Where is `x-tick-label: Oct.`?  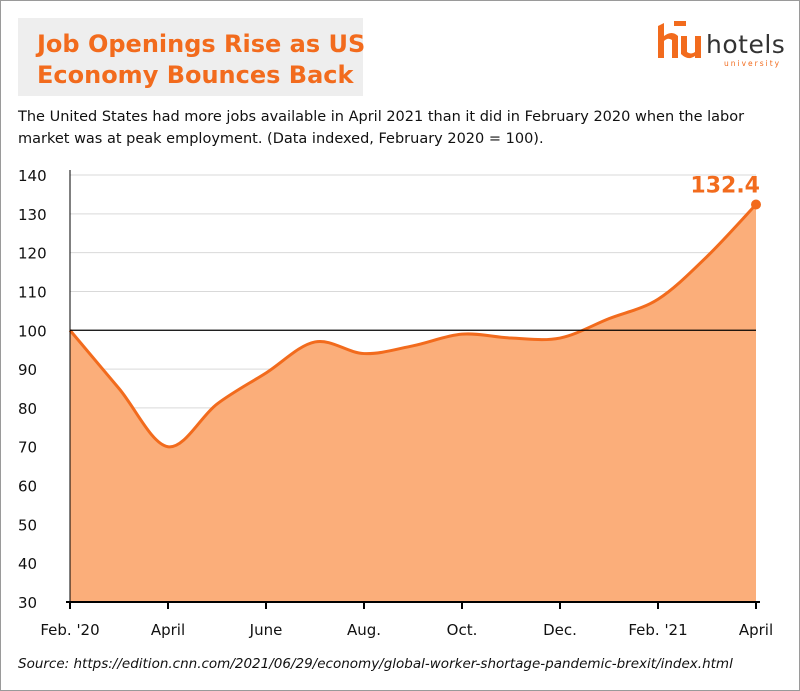 x-tick-label: Oct. is located at coordinates (462, 630).